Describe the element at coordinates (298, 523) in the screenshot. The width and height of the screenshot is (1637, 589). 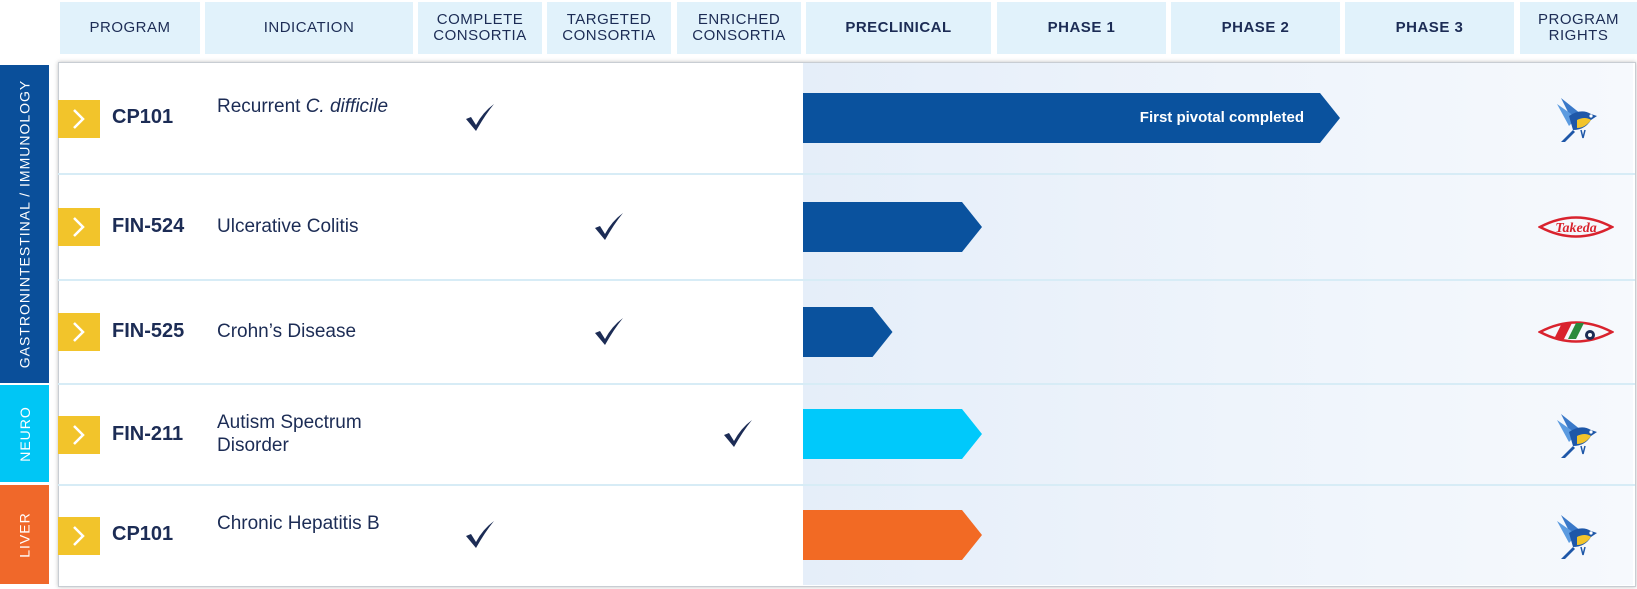
I see `indication: Chronic Hepatitis B` at that location.